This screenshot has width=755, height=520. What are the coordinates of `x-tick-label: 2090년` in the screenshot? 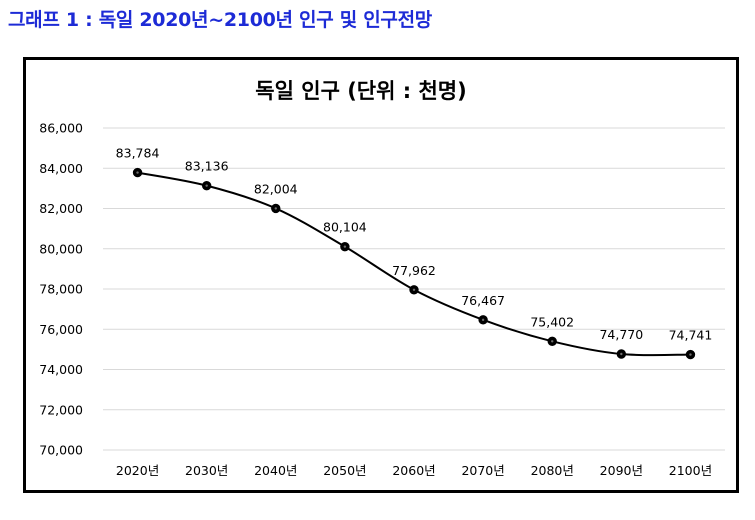 It's located at (621, 470).